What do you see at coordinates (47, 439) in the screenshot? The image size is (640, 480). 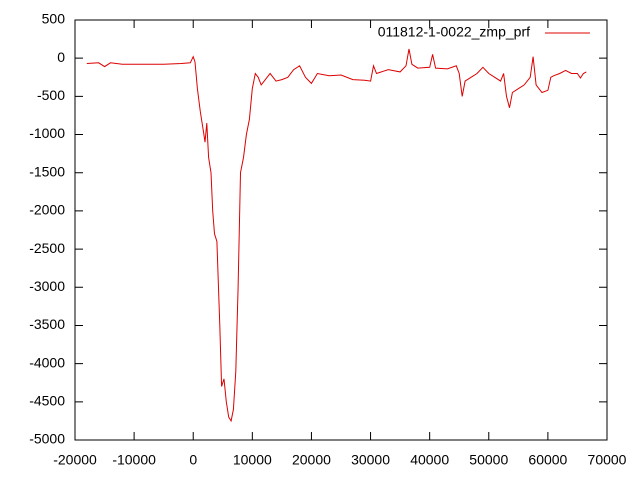 I see `y-tick-label: -5000` at bounding box center [47, 439].